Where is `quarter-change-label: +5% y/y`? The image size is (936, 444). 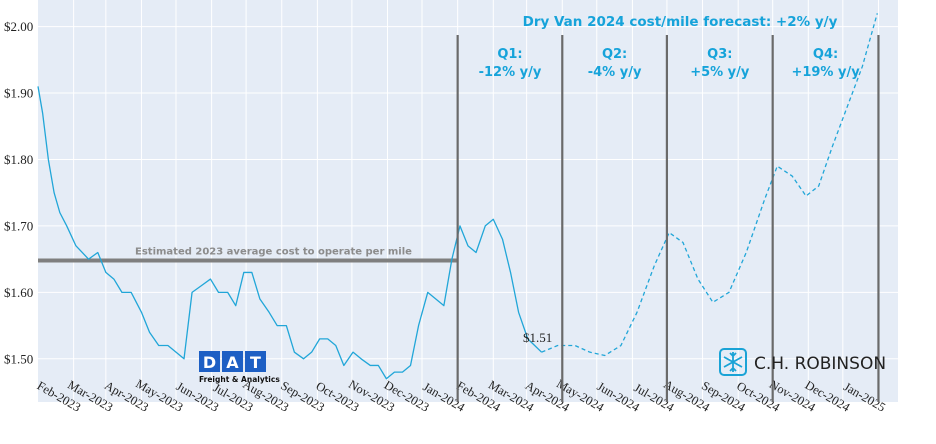
quarter-change-label: +5% y/y is located at coordinates (720, 72).